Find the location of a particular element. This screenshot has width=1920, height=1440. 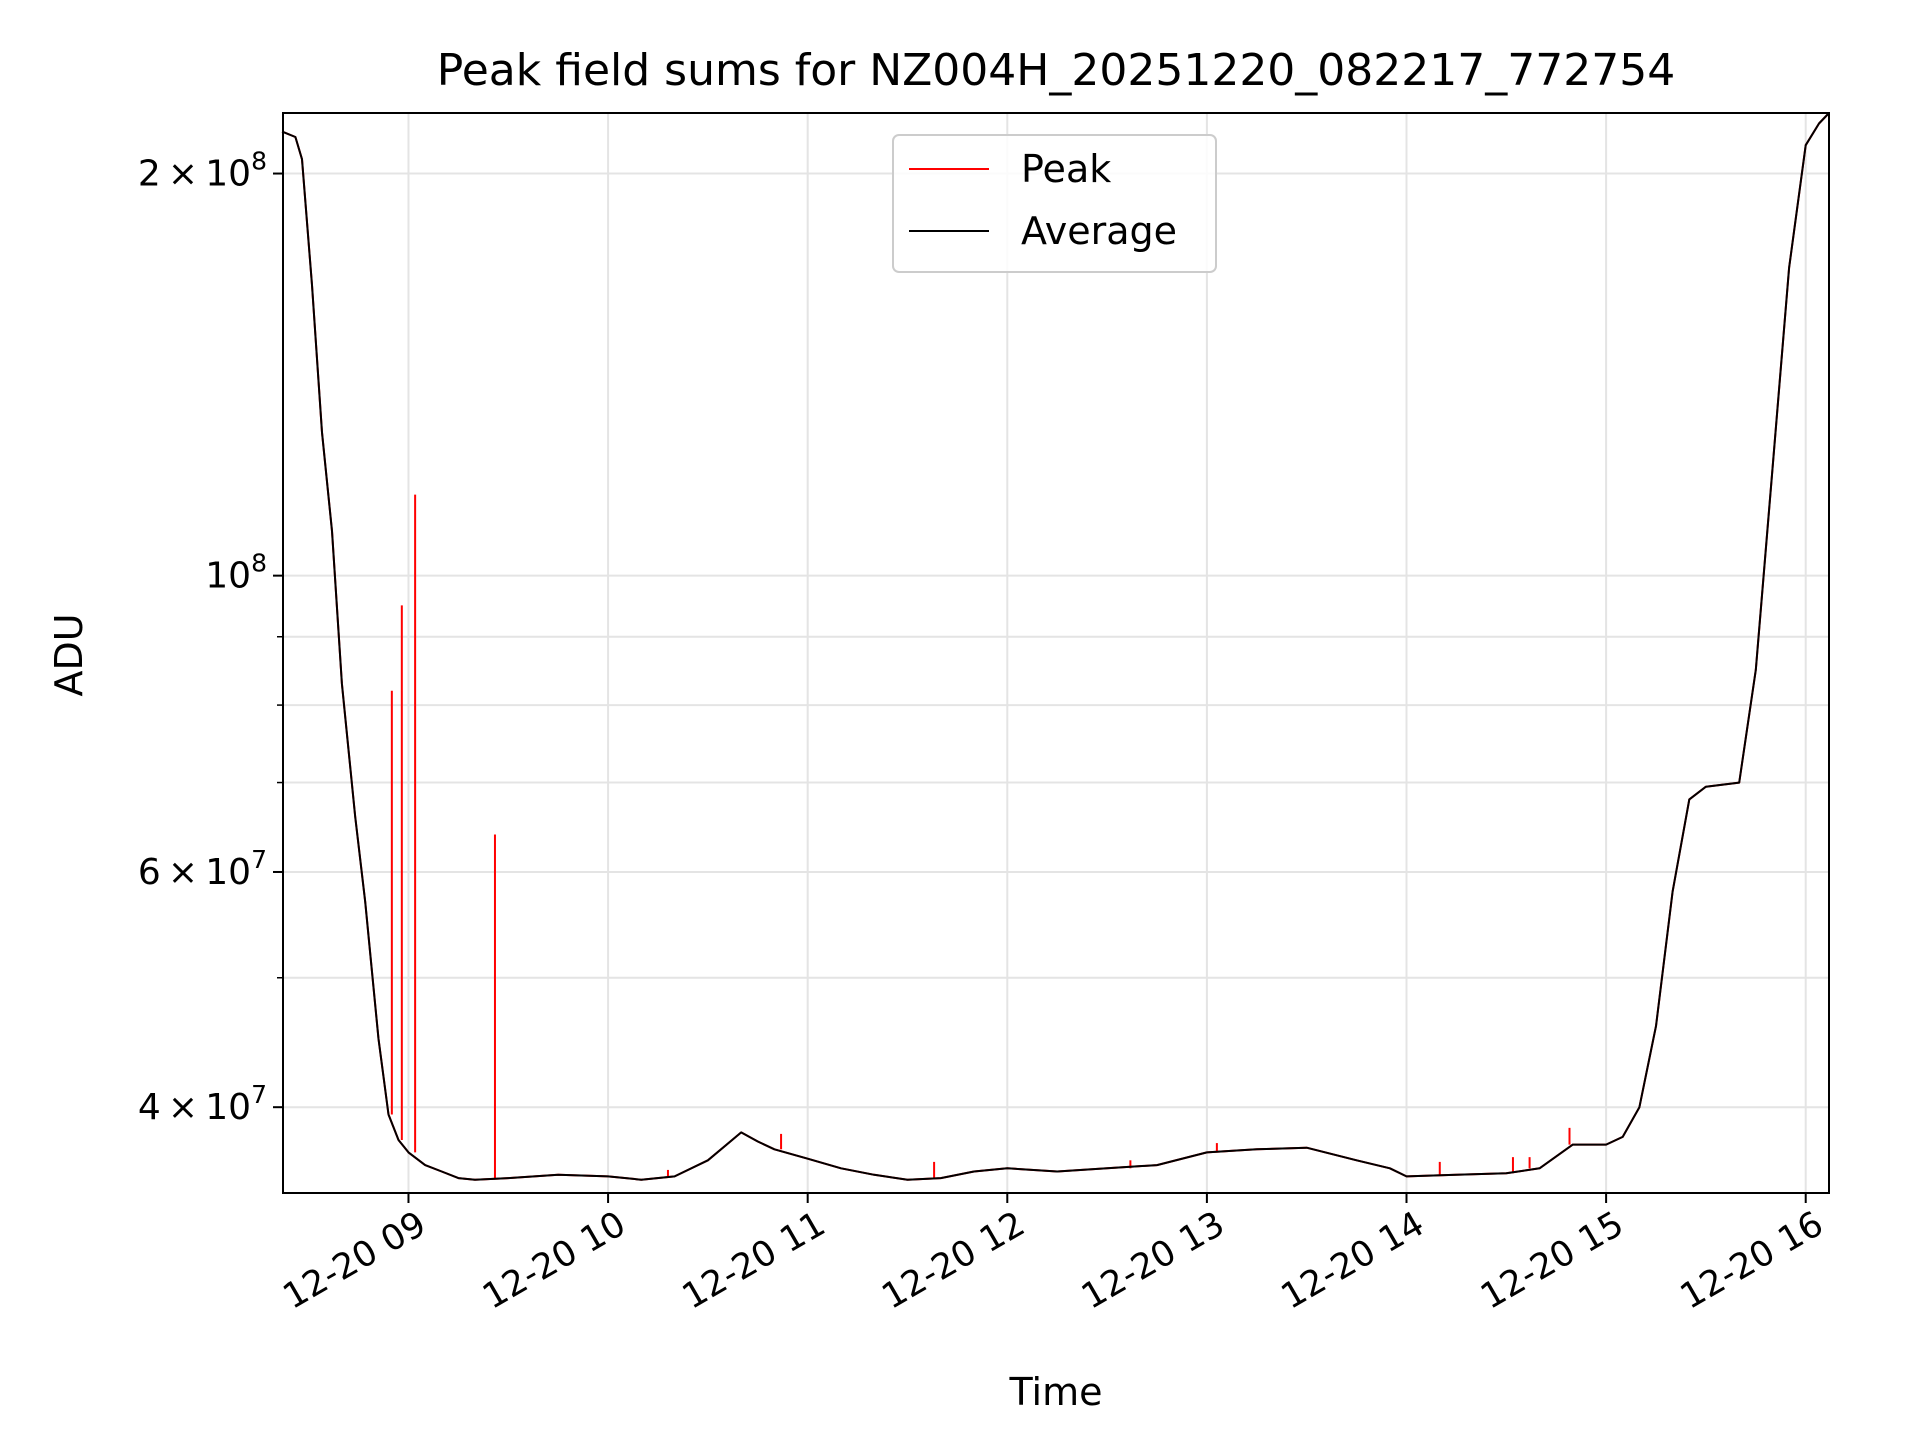

legend: Peak Average is located at coordinates (1054, 203).